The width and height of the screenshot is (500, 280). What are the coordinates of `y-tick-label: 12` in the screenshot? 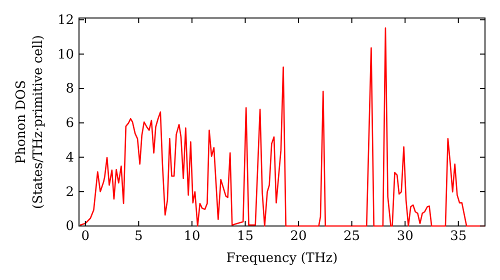 It's located at (65, 20).